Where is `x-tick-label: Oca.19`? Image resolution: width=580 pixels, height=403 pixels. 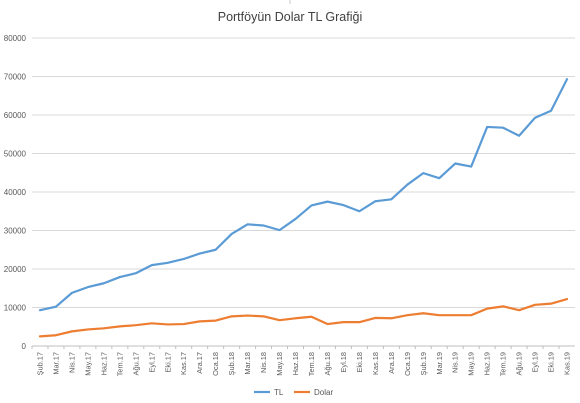
x-tick-label: Oca.19 is located at coordinates (407, 364).